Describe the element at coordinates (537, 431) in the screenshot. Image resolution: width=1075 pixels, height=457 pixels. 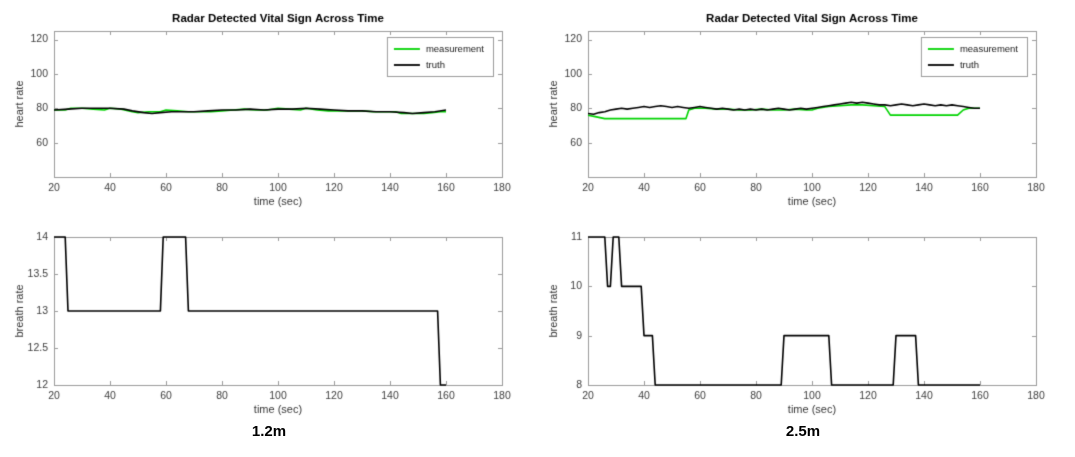
I see `caption-row: 1.2m 2.5m` at that location.